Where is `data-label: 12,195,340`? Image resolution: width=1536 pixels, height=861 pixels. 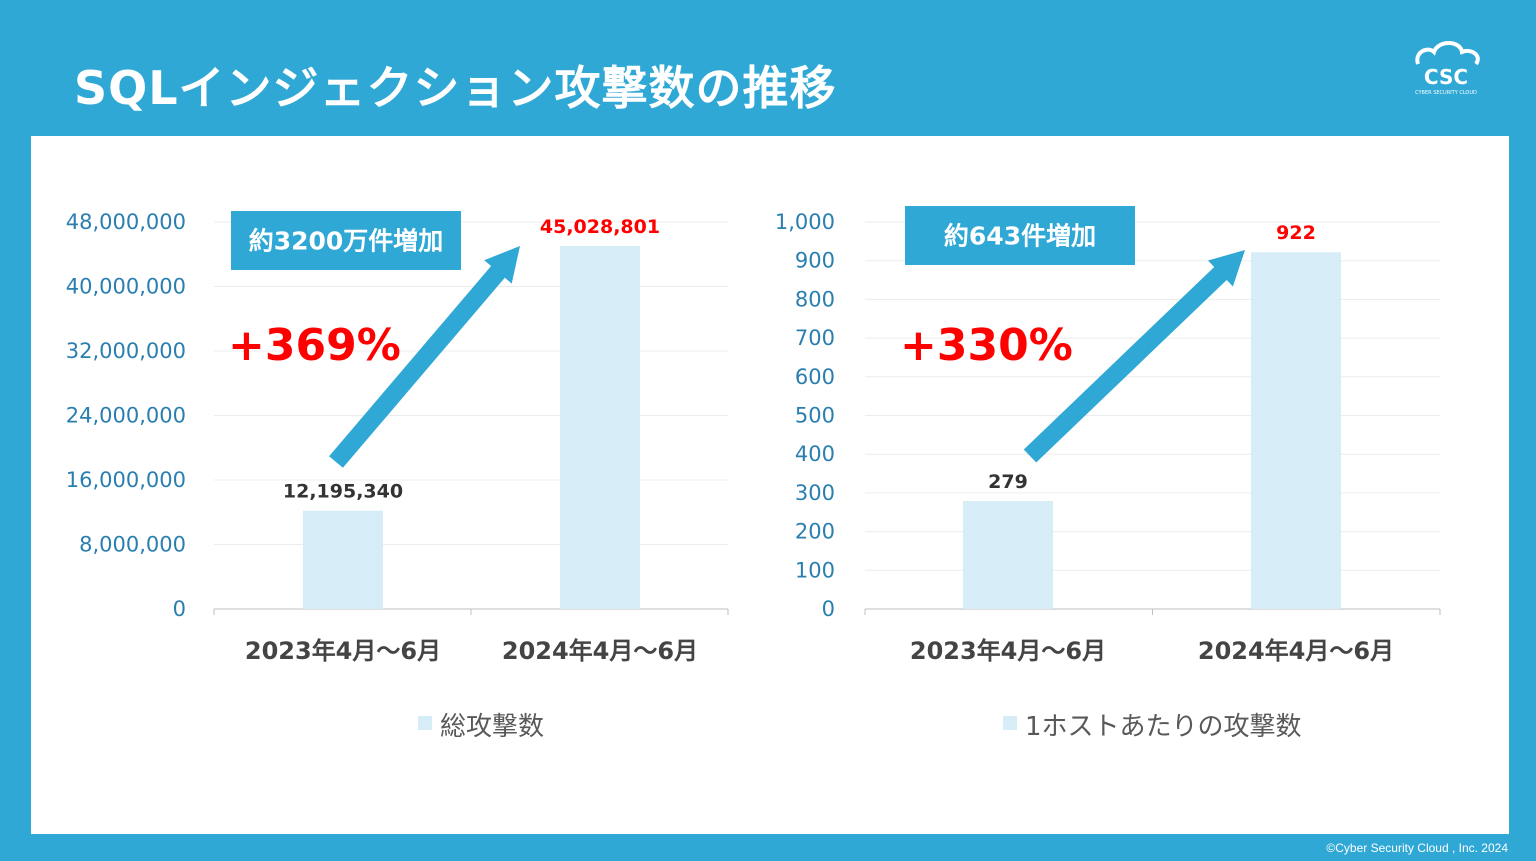 data-label: 12,195,340 is located at coordinates (343, 492).